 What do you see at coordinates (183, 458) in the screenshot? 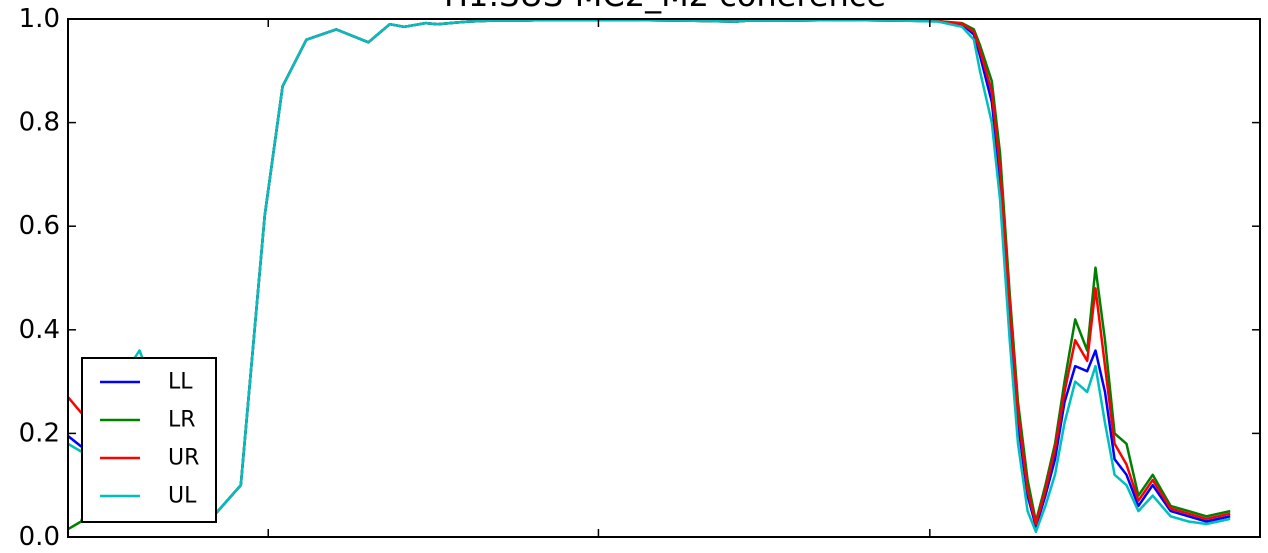
I see `legend-label-ur: UR` at bounding box center [183, 458].